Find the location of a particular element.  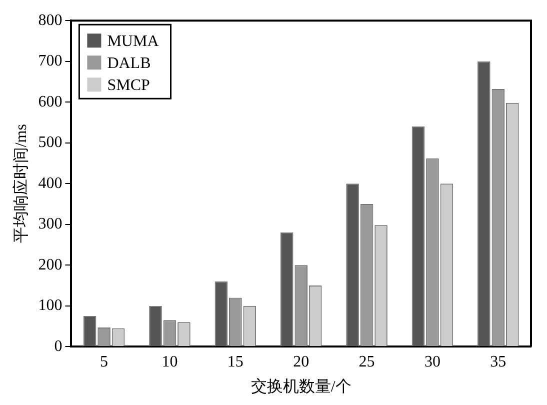

x-tick-label: 20 is located at coordinates (301, 361).